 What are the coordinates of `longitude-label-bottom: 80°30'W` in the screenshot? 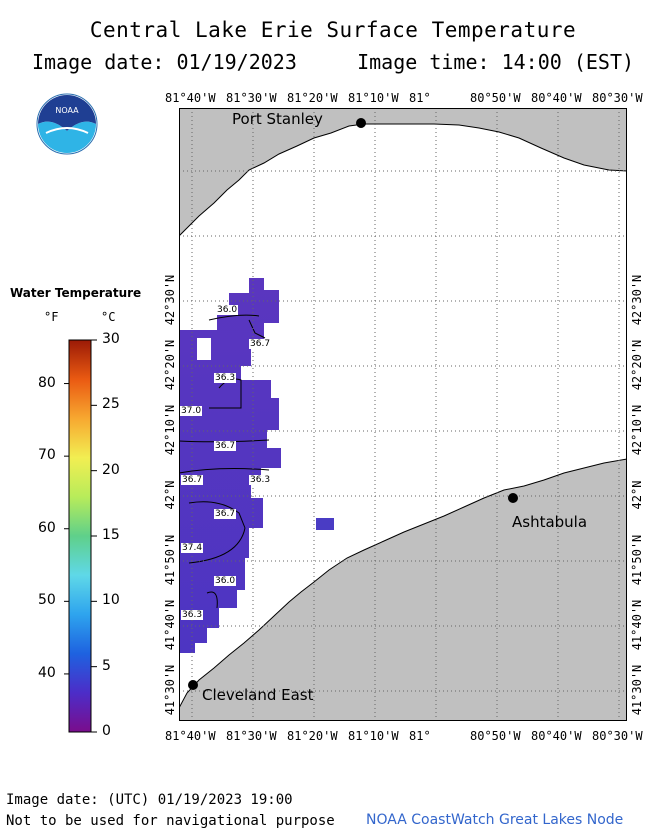 It's located at (617, 736).